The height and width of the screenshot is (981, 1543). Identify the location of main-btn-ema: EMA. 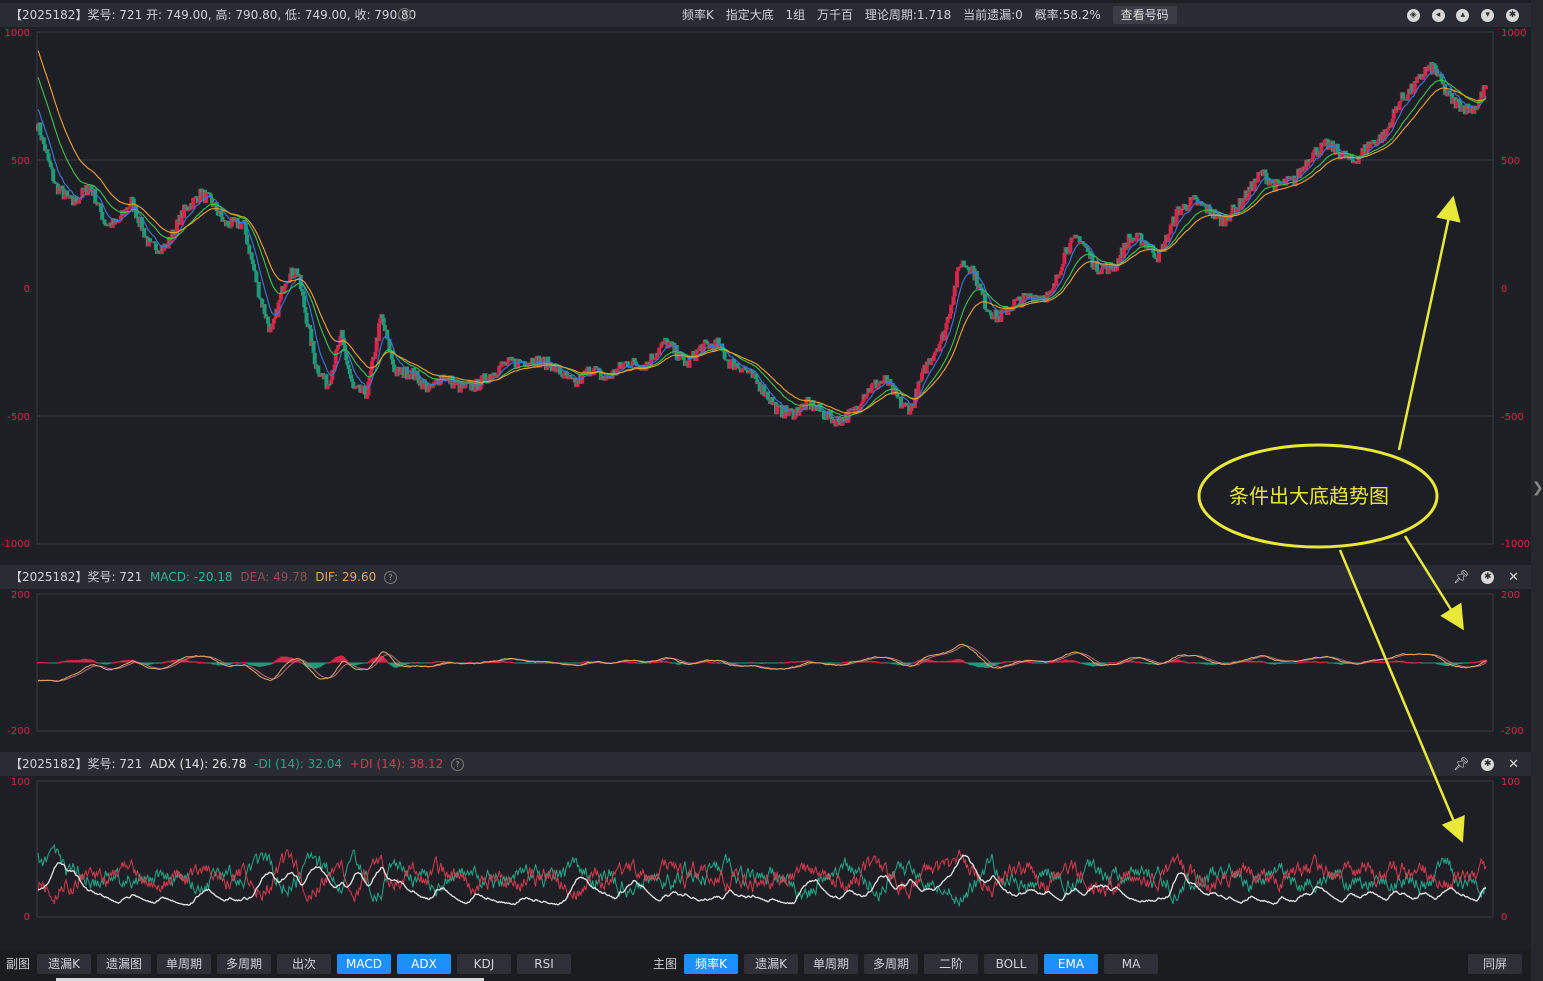
(1071, 964).